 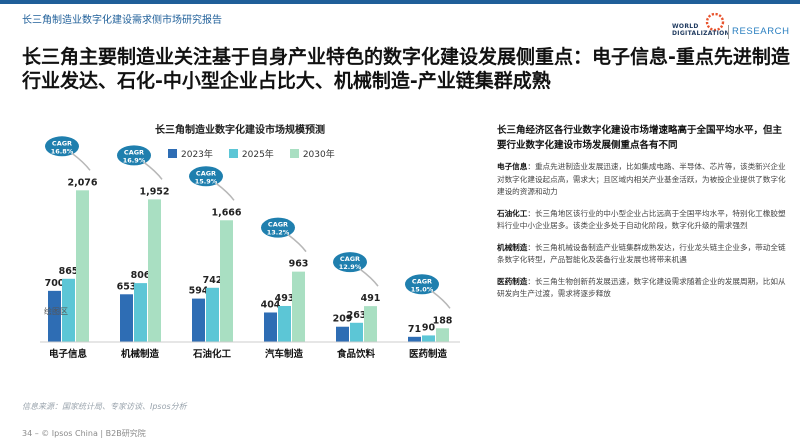 I want to click on category-label-3: 石油化工, so click(x=212, y=354).